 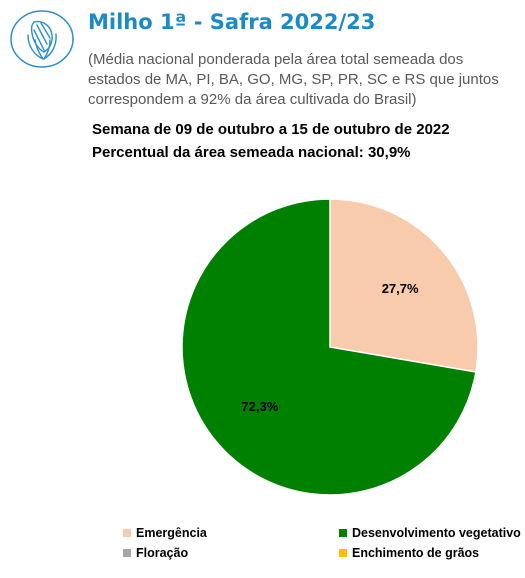 I want to click on legend-item-emergencia: Emergência, so click(x=165, y=533).